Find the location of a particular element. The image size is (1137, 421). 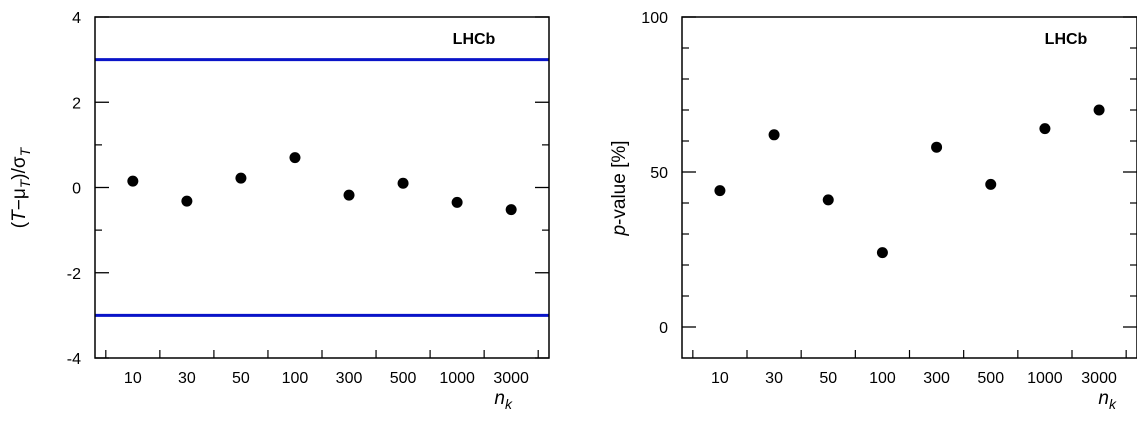

left-y-tick-labels: -4 -2 0 2 4 is located at coordinates (74, 189).